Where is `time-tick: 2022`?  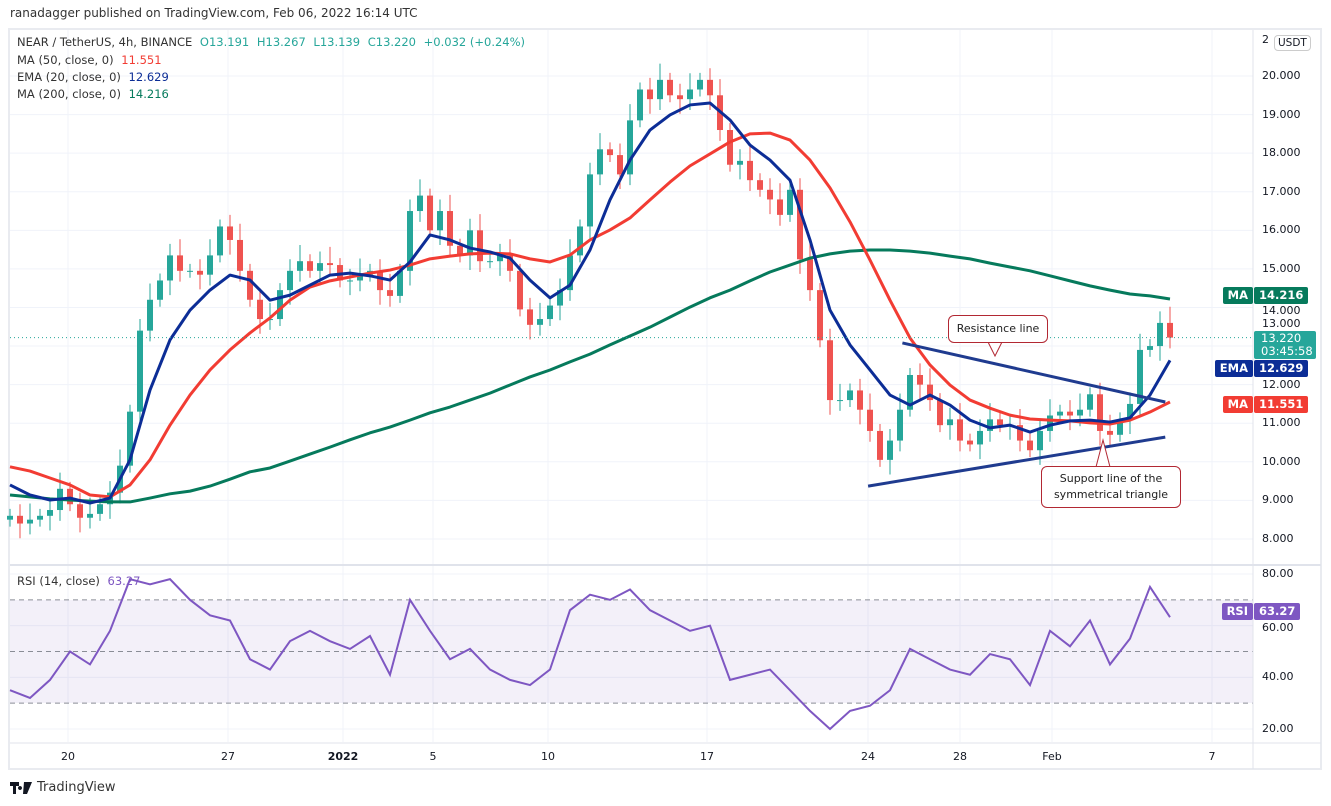
time-tick: 2022 is located at coordinates (343, 756).